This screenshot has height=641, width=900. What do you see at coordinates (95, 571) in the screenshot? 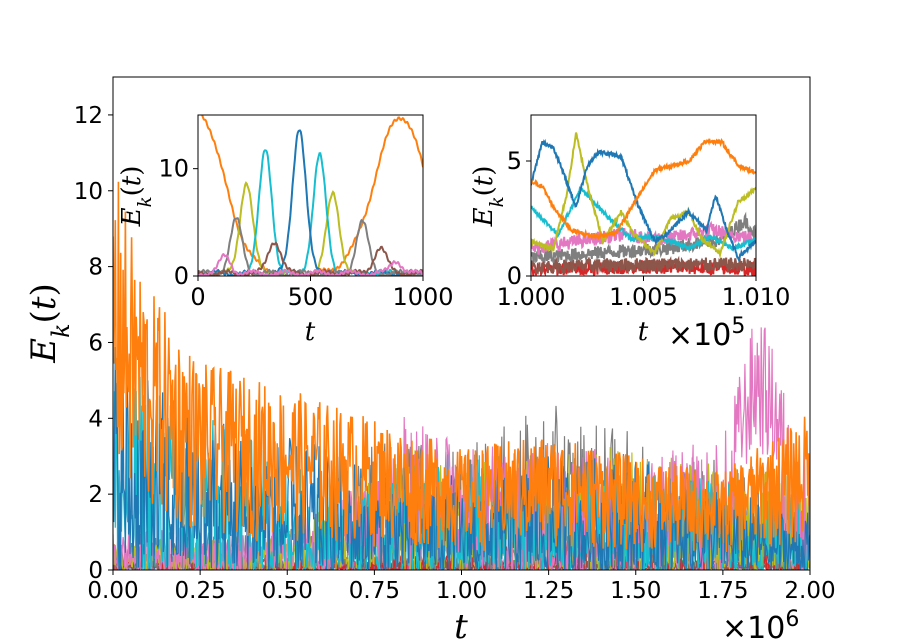
I see `main-y-tick-label: 0` at bounding box center [95, 571].